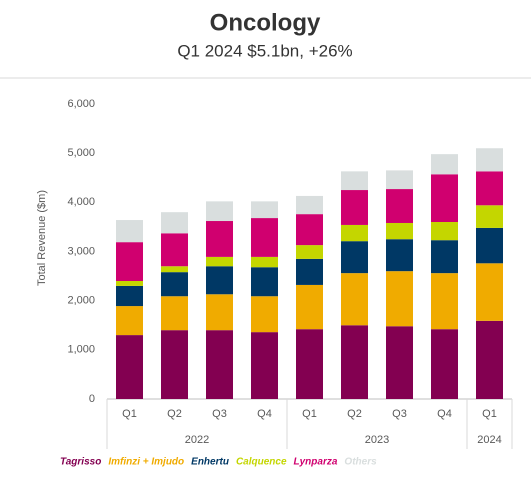 Image resolution: width=531 pixels, height=486 pixels. I want to click on legend-entry: Imfinzi + Imjudo, so click(146, 462).